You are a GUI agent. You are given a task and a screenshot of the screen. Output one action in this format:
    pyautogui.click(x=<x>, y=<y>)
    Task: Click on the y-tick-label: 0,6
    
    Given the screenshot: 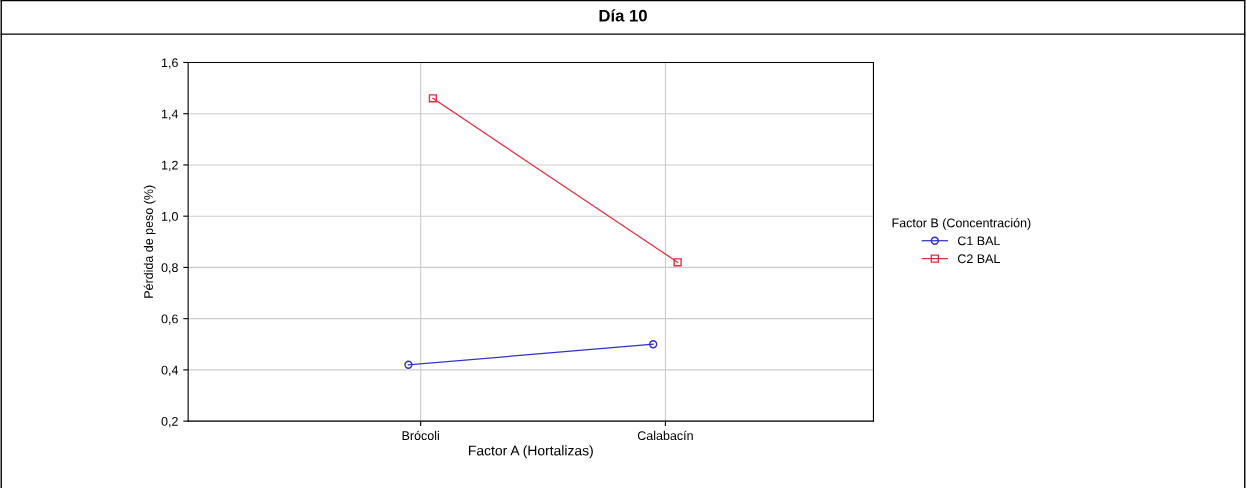 What is the action you would take?
    pyautogui.click(x=169, y=319)
    